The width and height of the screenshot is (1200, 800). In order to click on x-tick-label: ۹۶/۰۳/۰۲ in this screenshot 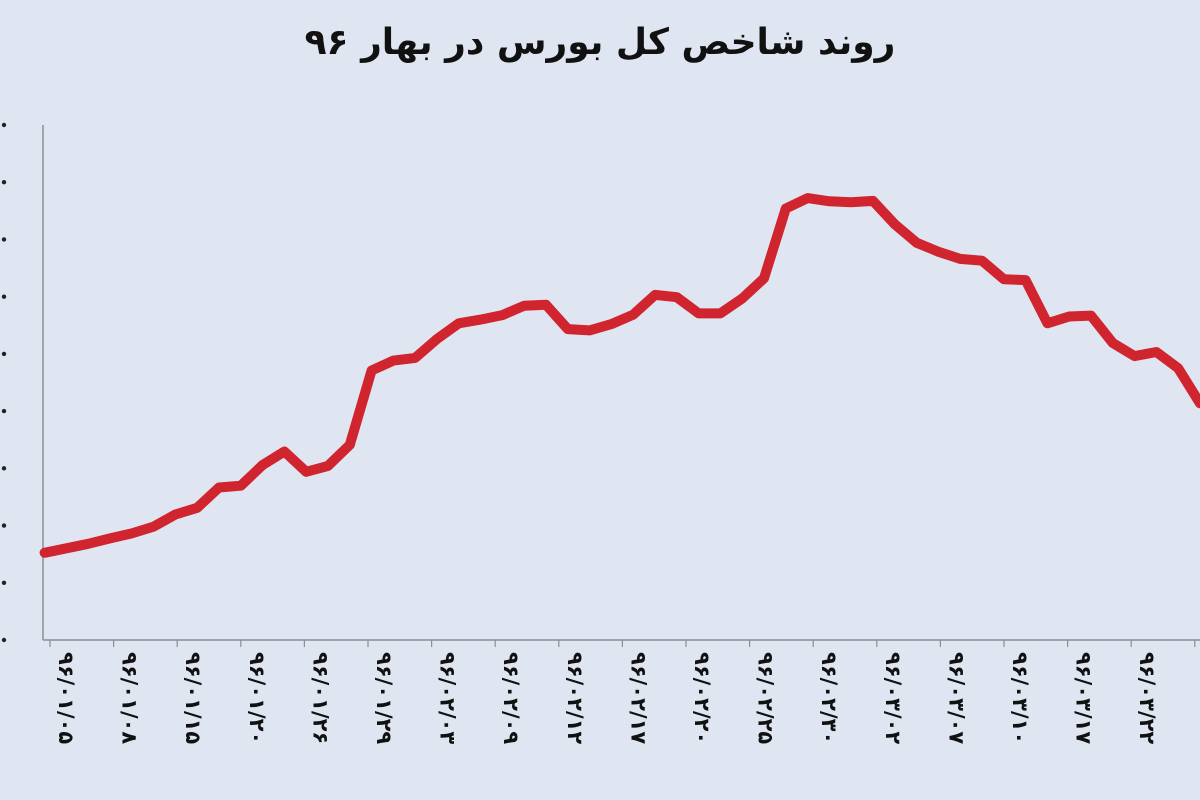, I will do `click(893, 698)`.